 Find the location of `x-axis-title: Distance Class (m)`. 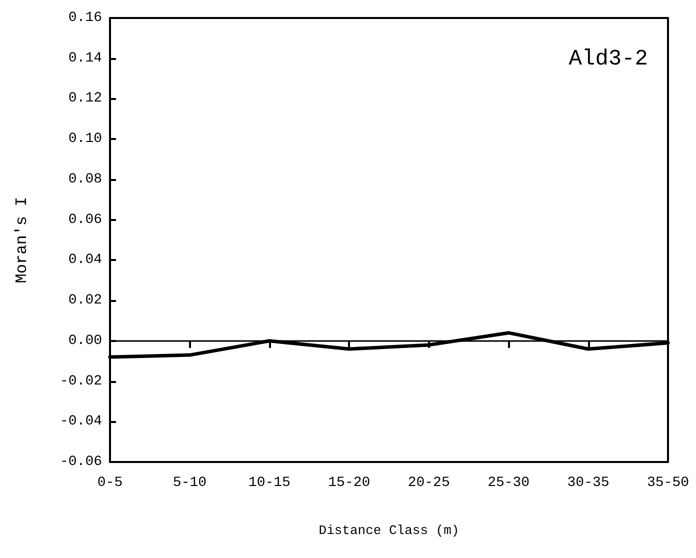

x-axis-title: Distance Class (m) is located at coordinates (389, 530).